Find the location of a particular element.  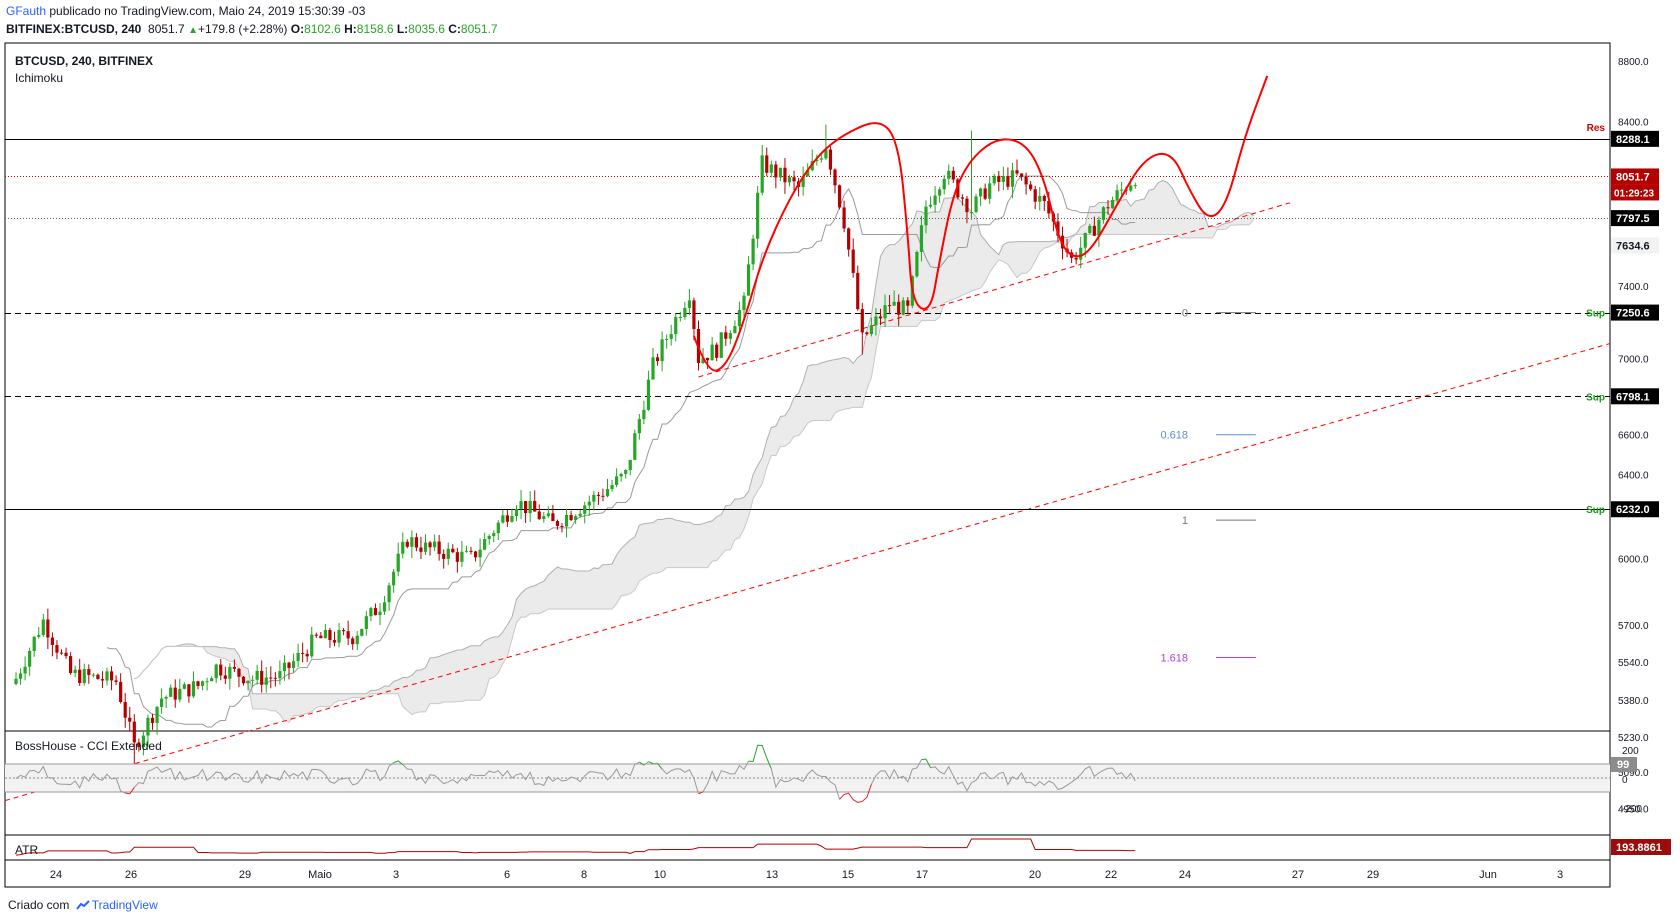

level-label-0: Res is located at coordinates (1596, 128).